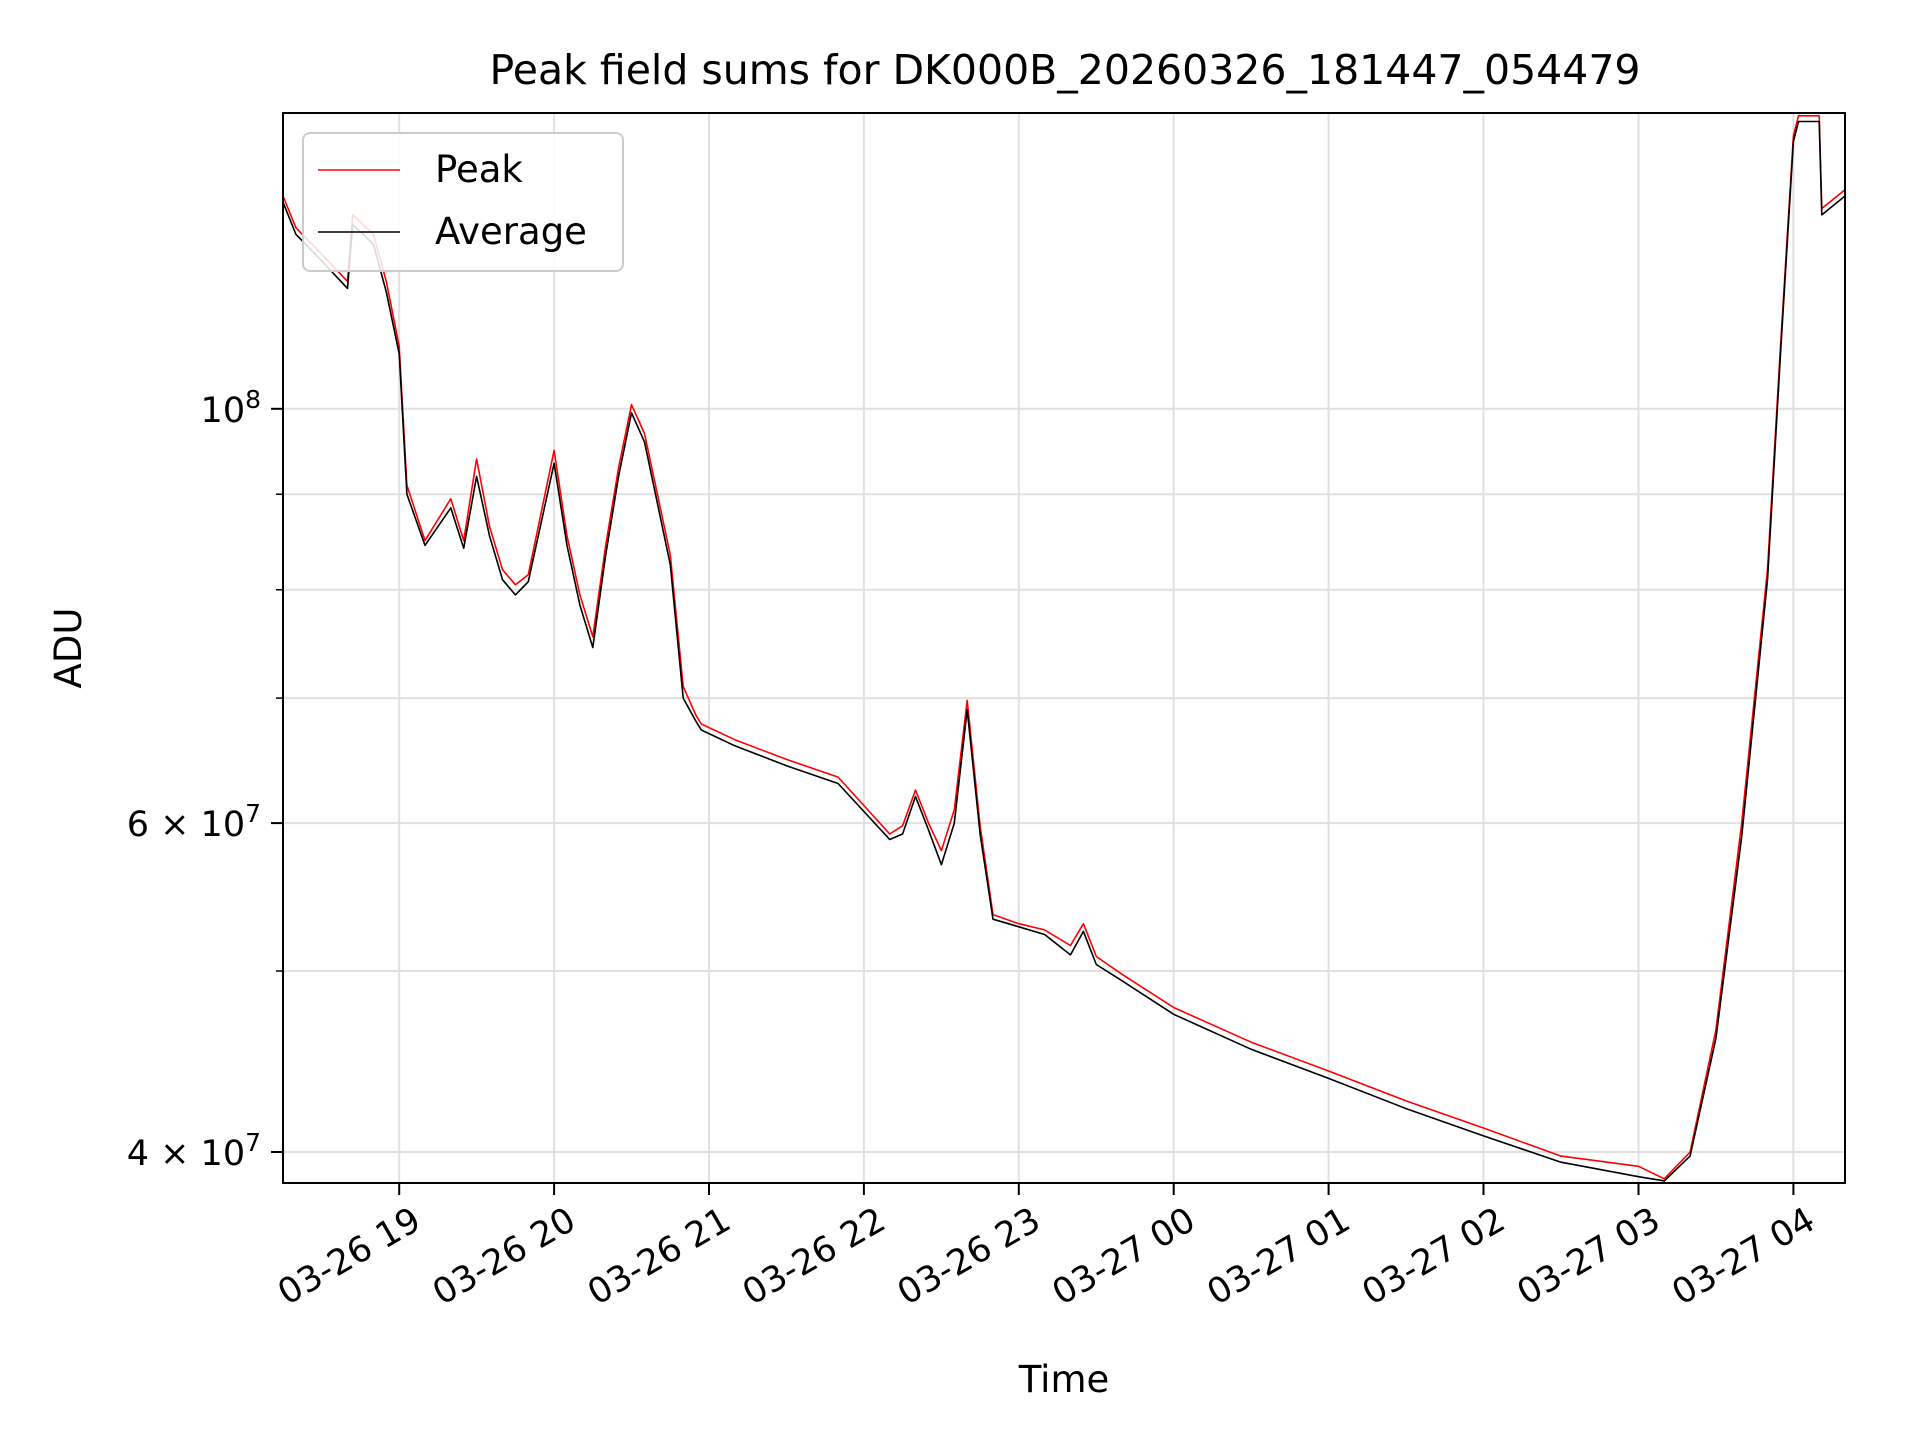  What do you see at coordinates (1064, 1379) in the screenshot?
I see `x-axis-label: Time` at bounding box center [1064, 1379].